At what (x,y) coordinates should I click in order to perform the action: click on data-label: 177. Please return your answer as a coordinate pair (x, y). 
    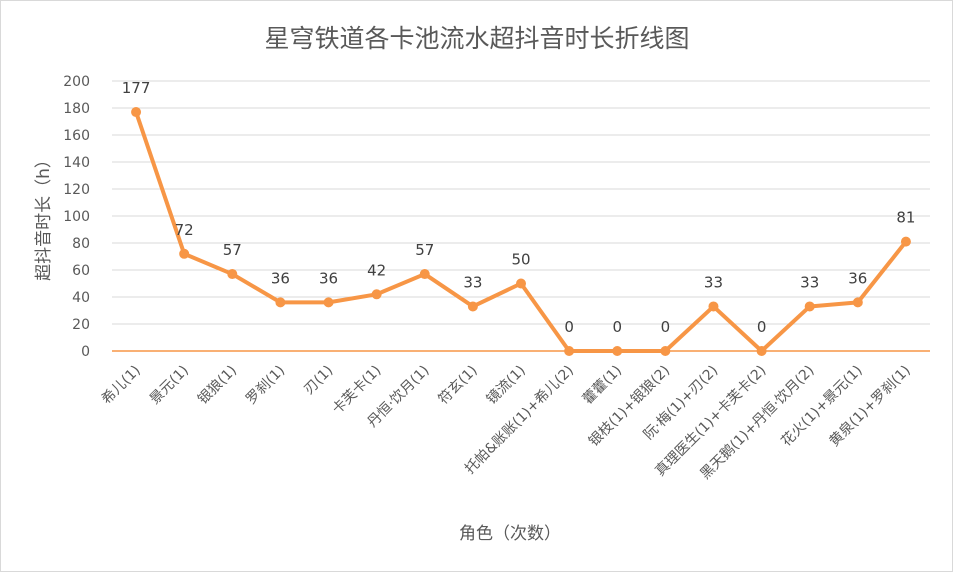
    Looking at the image, I should click on (136, 88).